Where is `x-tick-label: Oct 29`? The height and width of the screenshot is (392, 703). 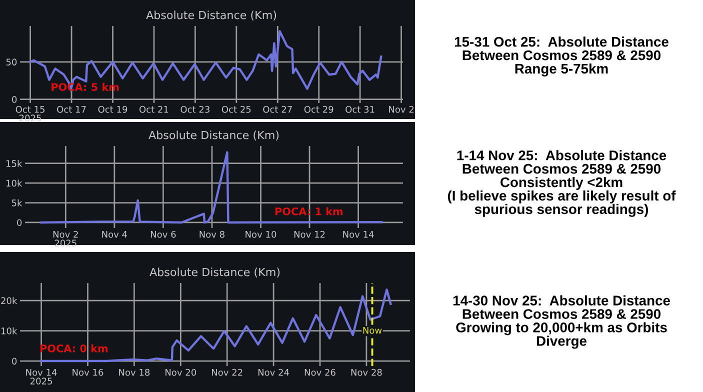 x-tick-label: Oct 29 is located at coordinates (319, 109).